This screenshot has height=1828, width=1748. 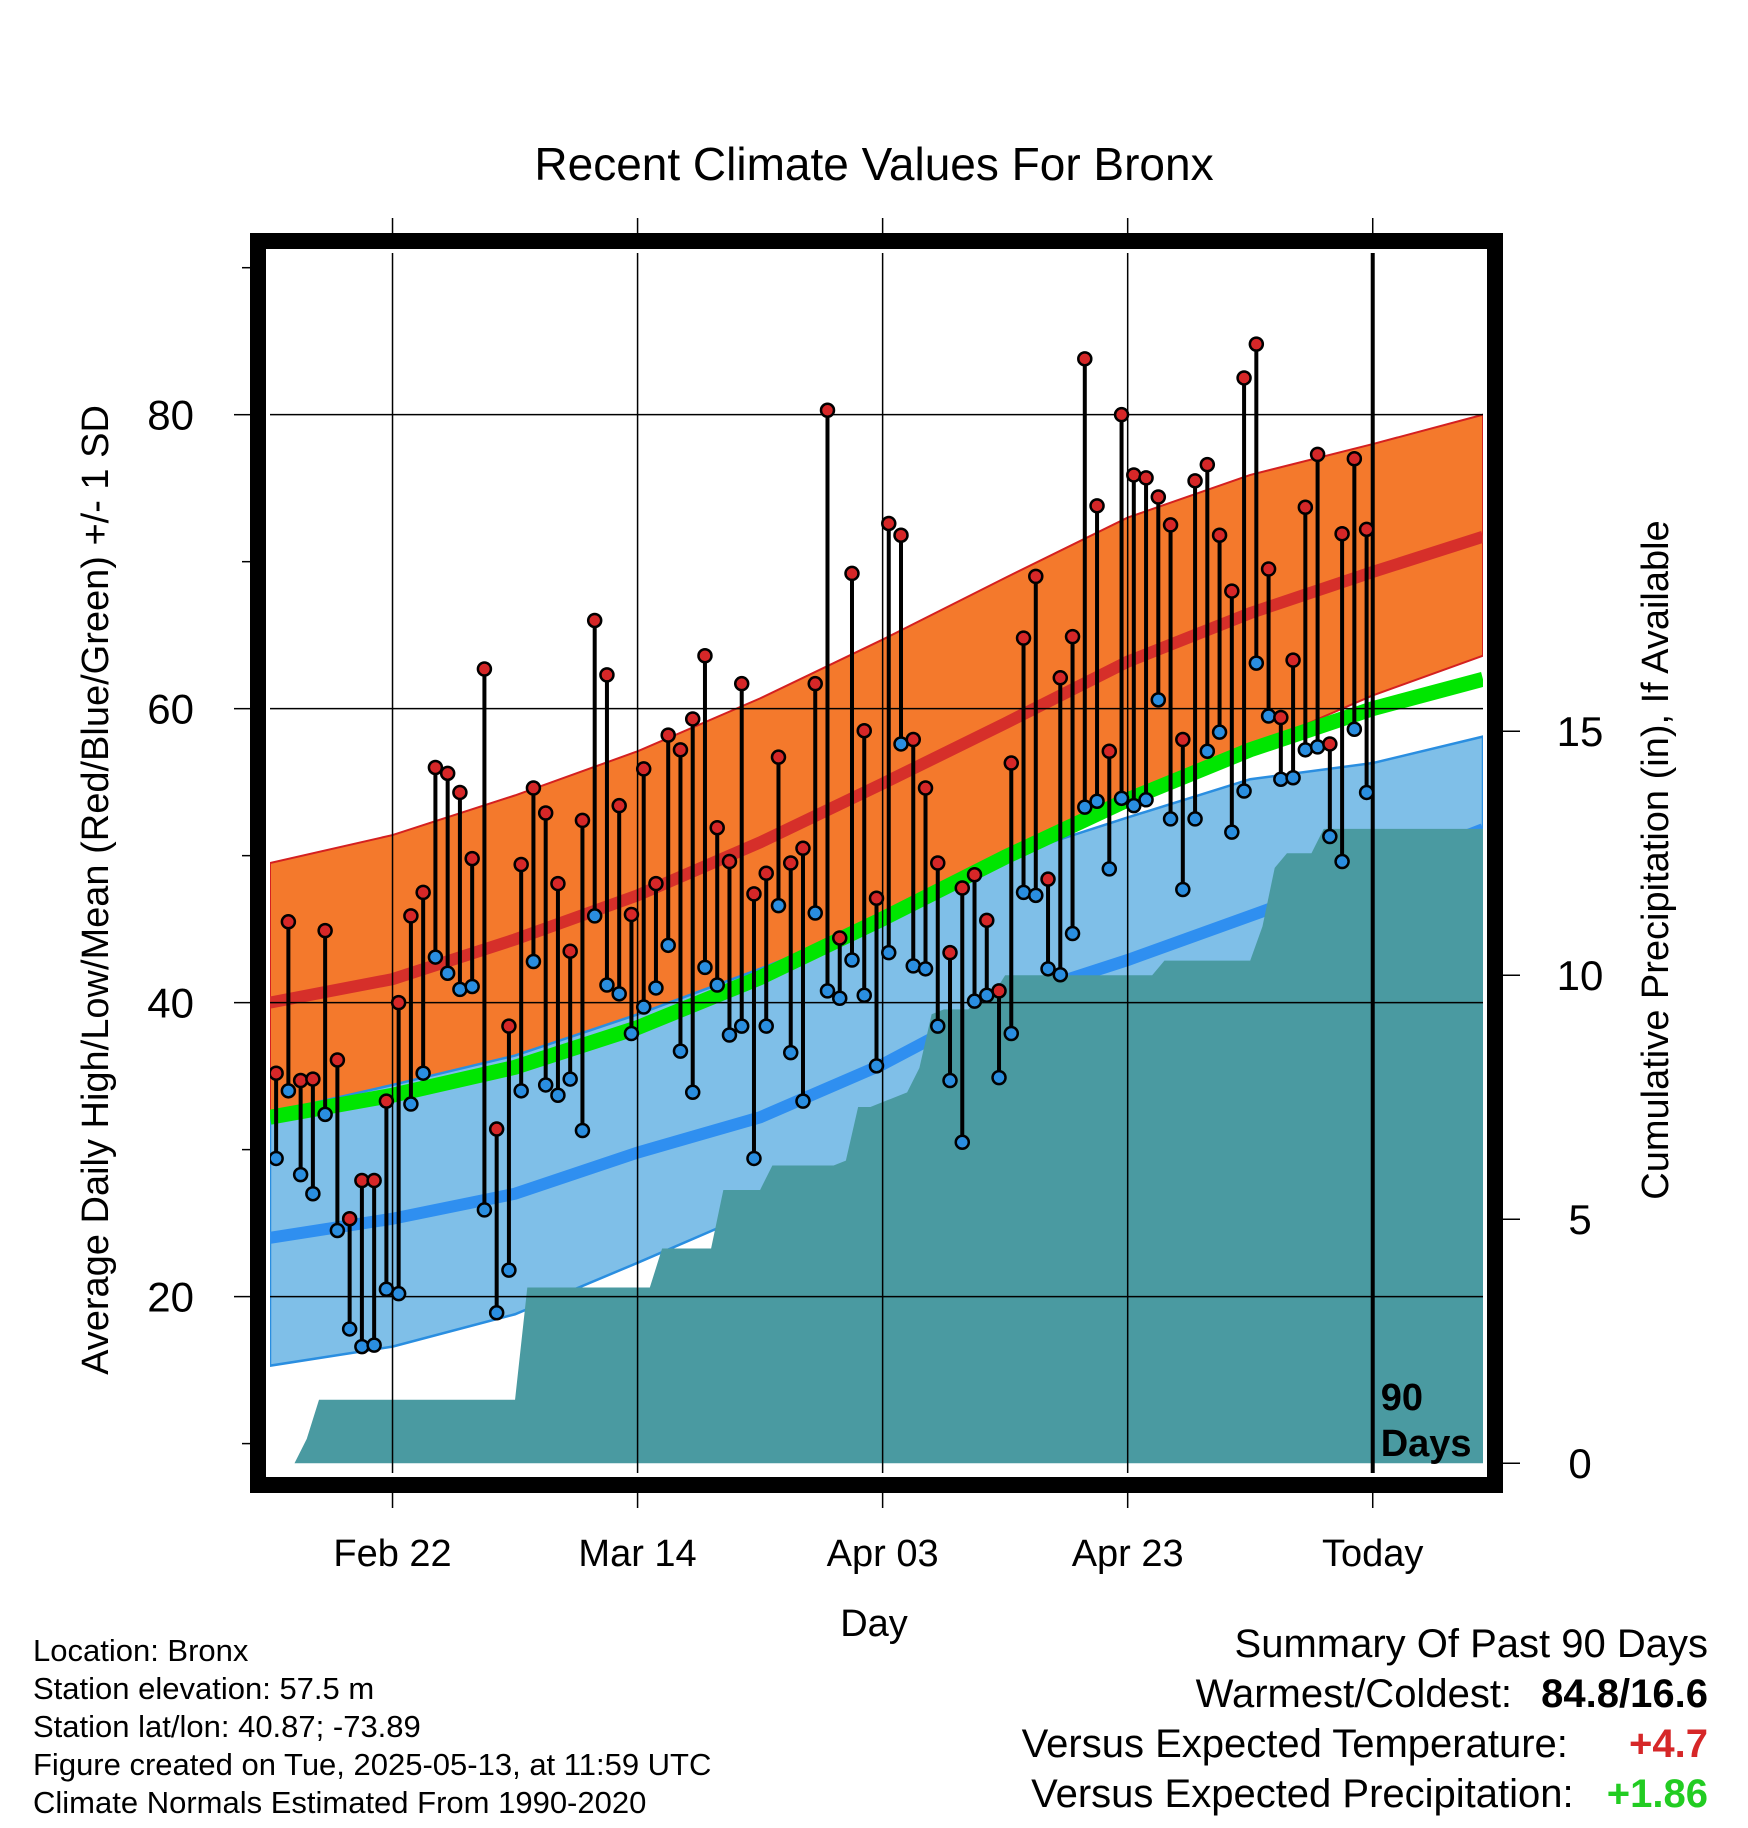 I want to click on x-tick-label: Today, so click(x=1372, y=1554).